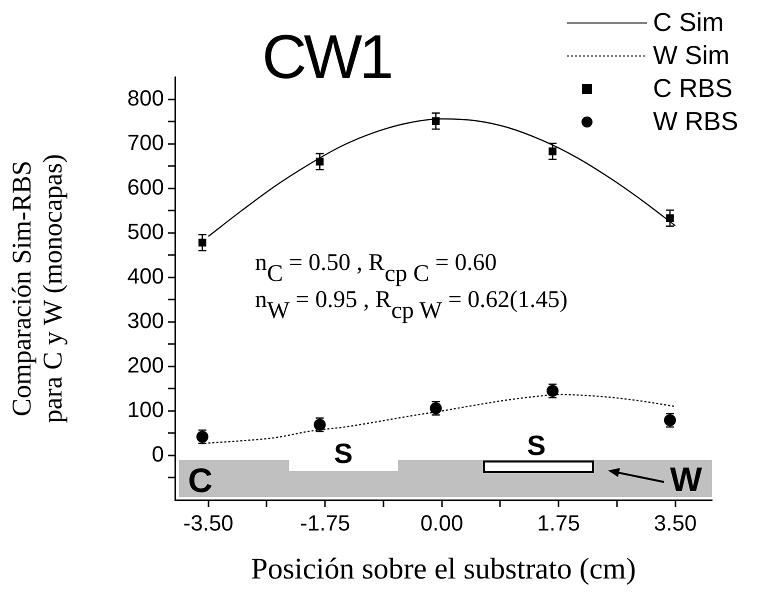  Describe the element at coordinates (158, 454) in the screenshot. I see `y-tick-label: 0` at that location.